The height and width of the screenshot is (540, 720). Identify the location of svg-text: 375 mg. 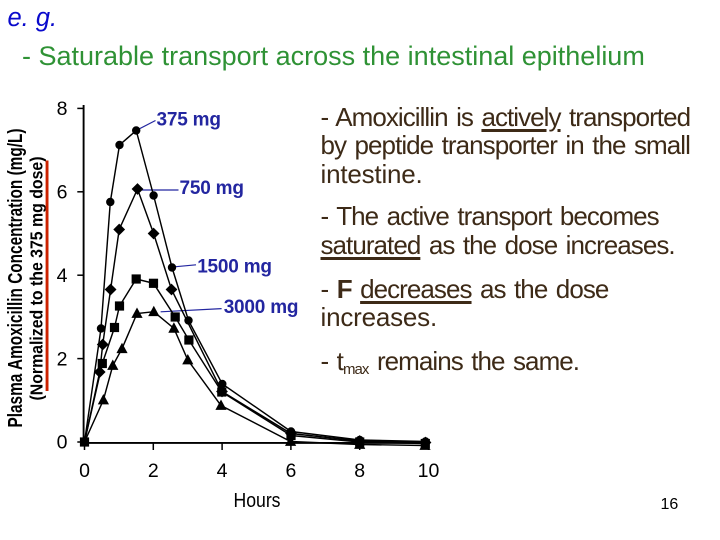
(189, 120).